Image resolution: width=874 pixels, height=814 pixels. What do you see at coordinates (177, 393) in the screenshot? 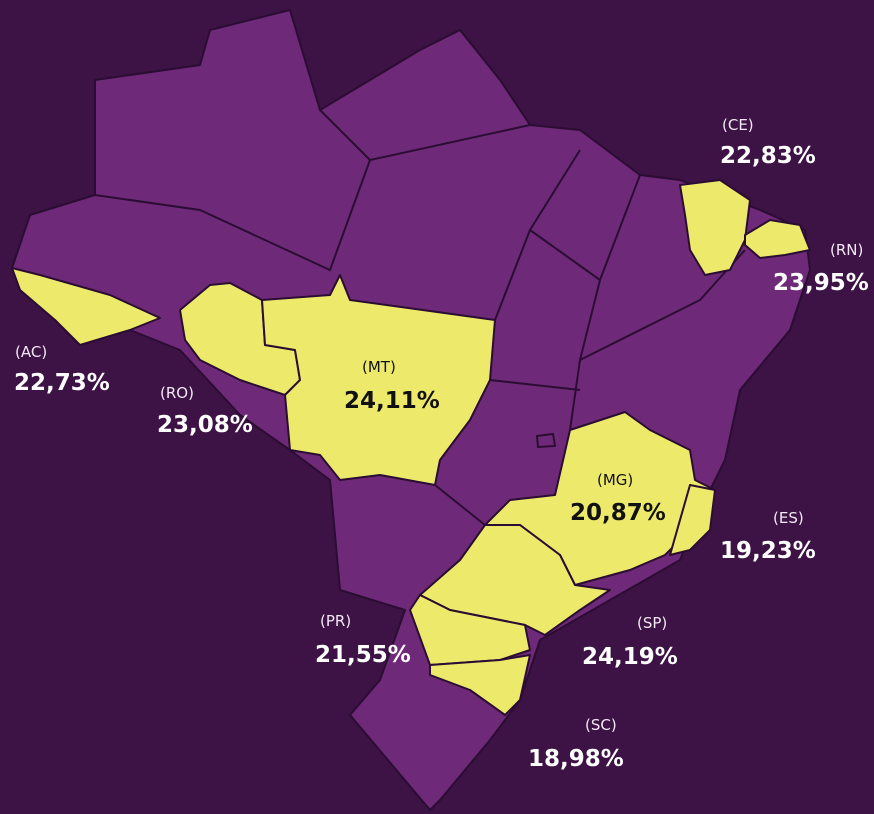
I see `state-code: (RO)` at bounding box center [177, 393].